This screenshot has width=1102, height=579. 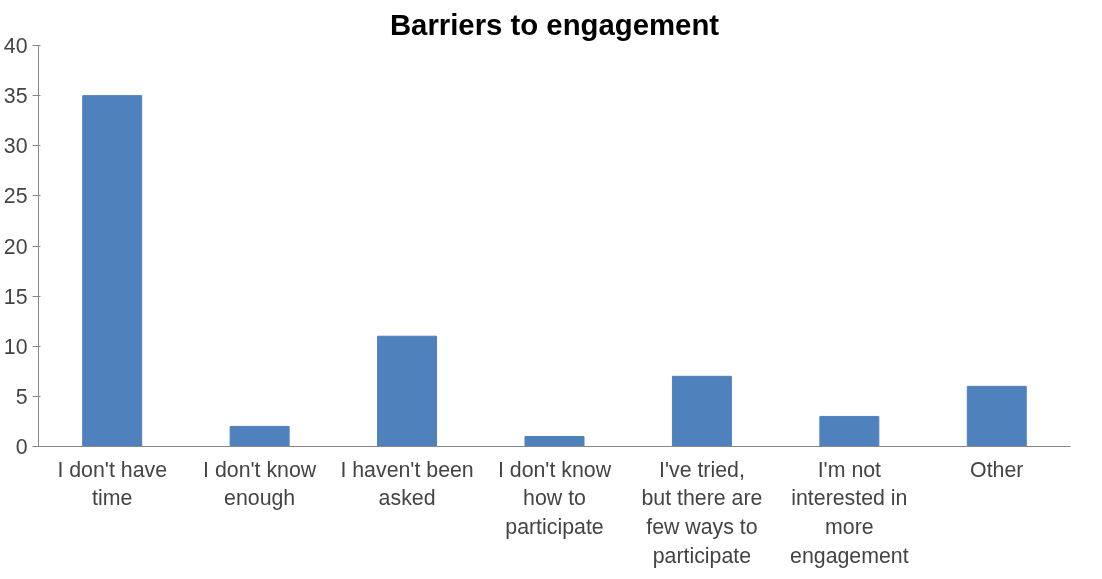 What do you see at coordinates (15, 246) in the screenshot?
I see `y-tick-label: 20` at bounding box center [15, 246].